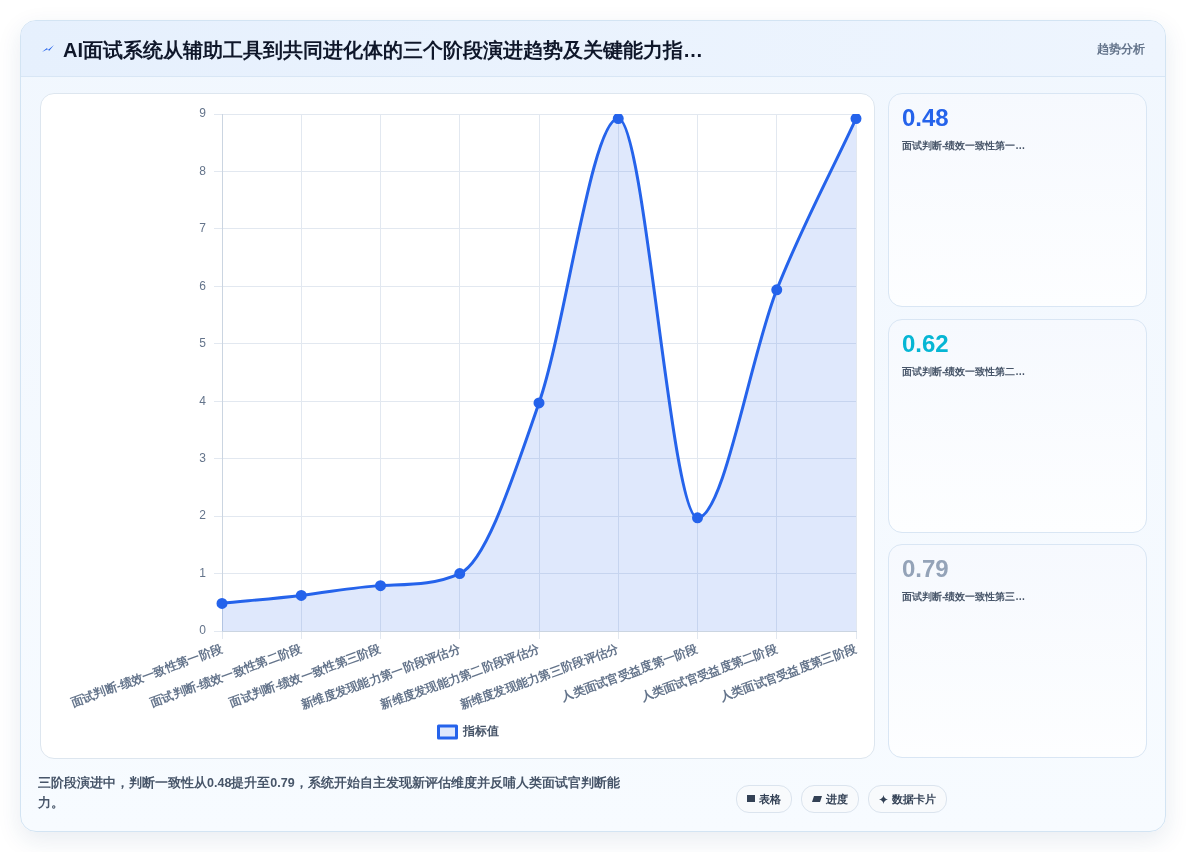  Describe the element at coordinates (203, 457) in the screenshot. I see `y-tick-label: 3` at that location.